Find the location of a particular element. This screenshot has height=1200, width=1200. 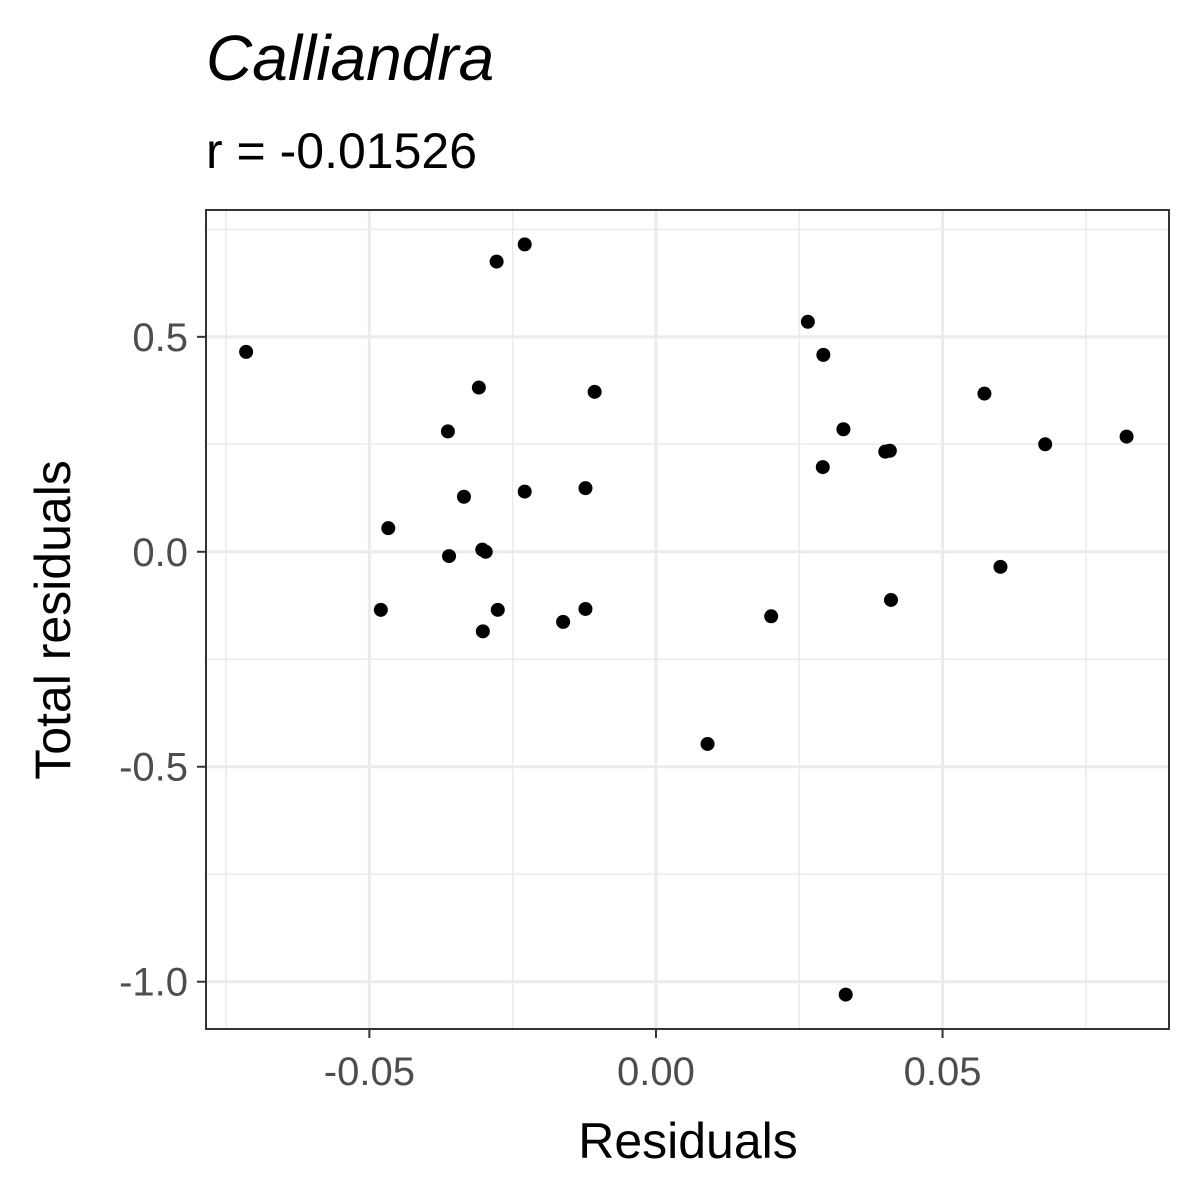

x-tick-label: -0.05 is located at coordinates (369, 1072).